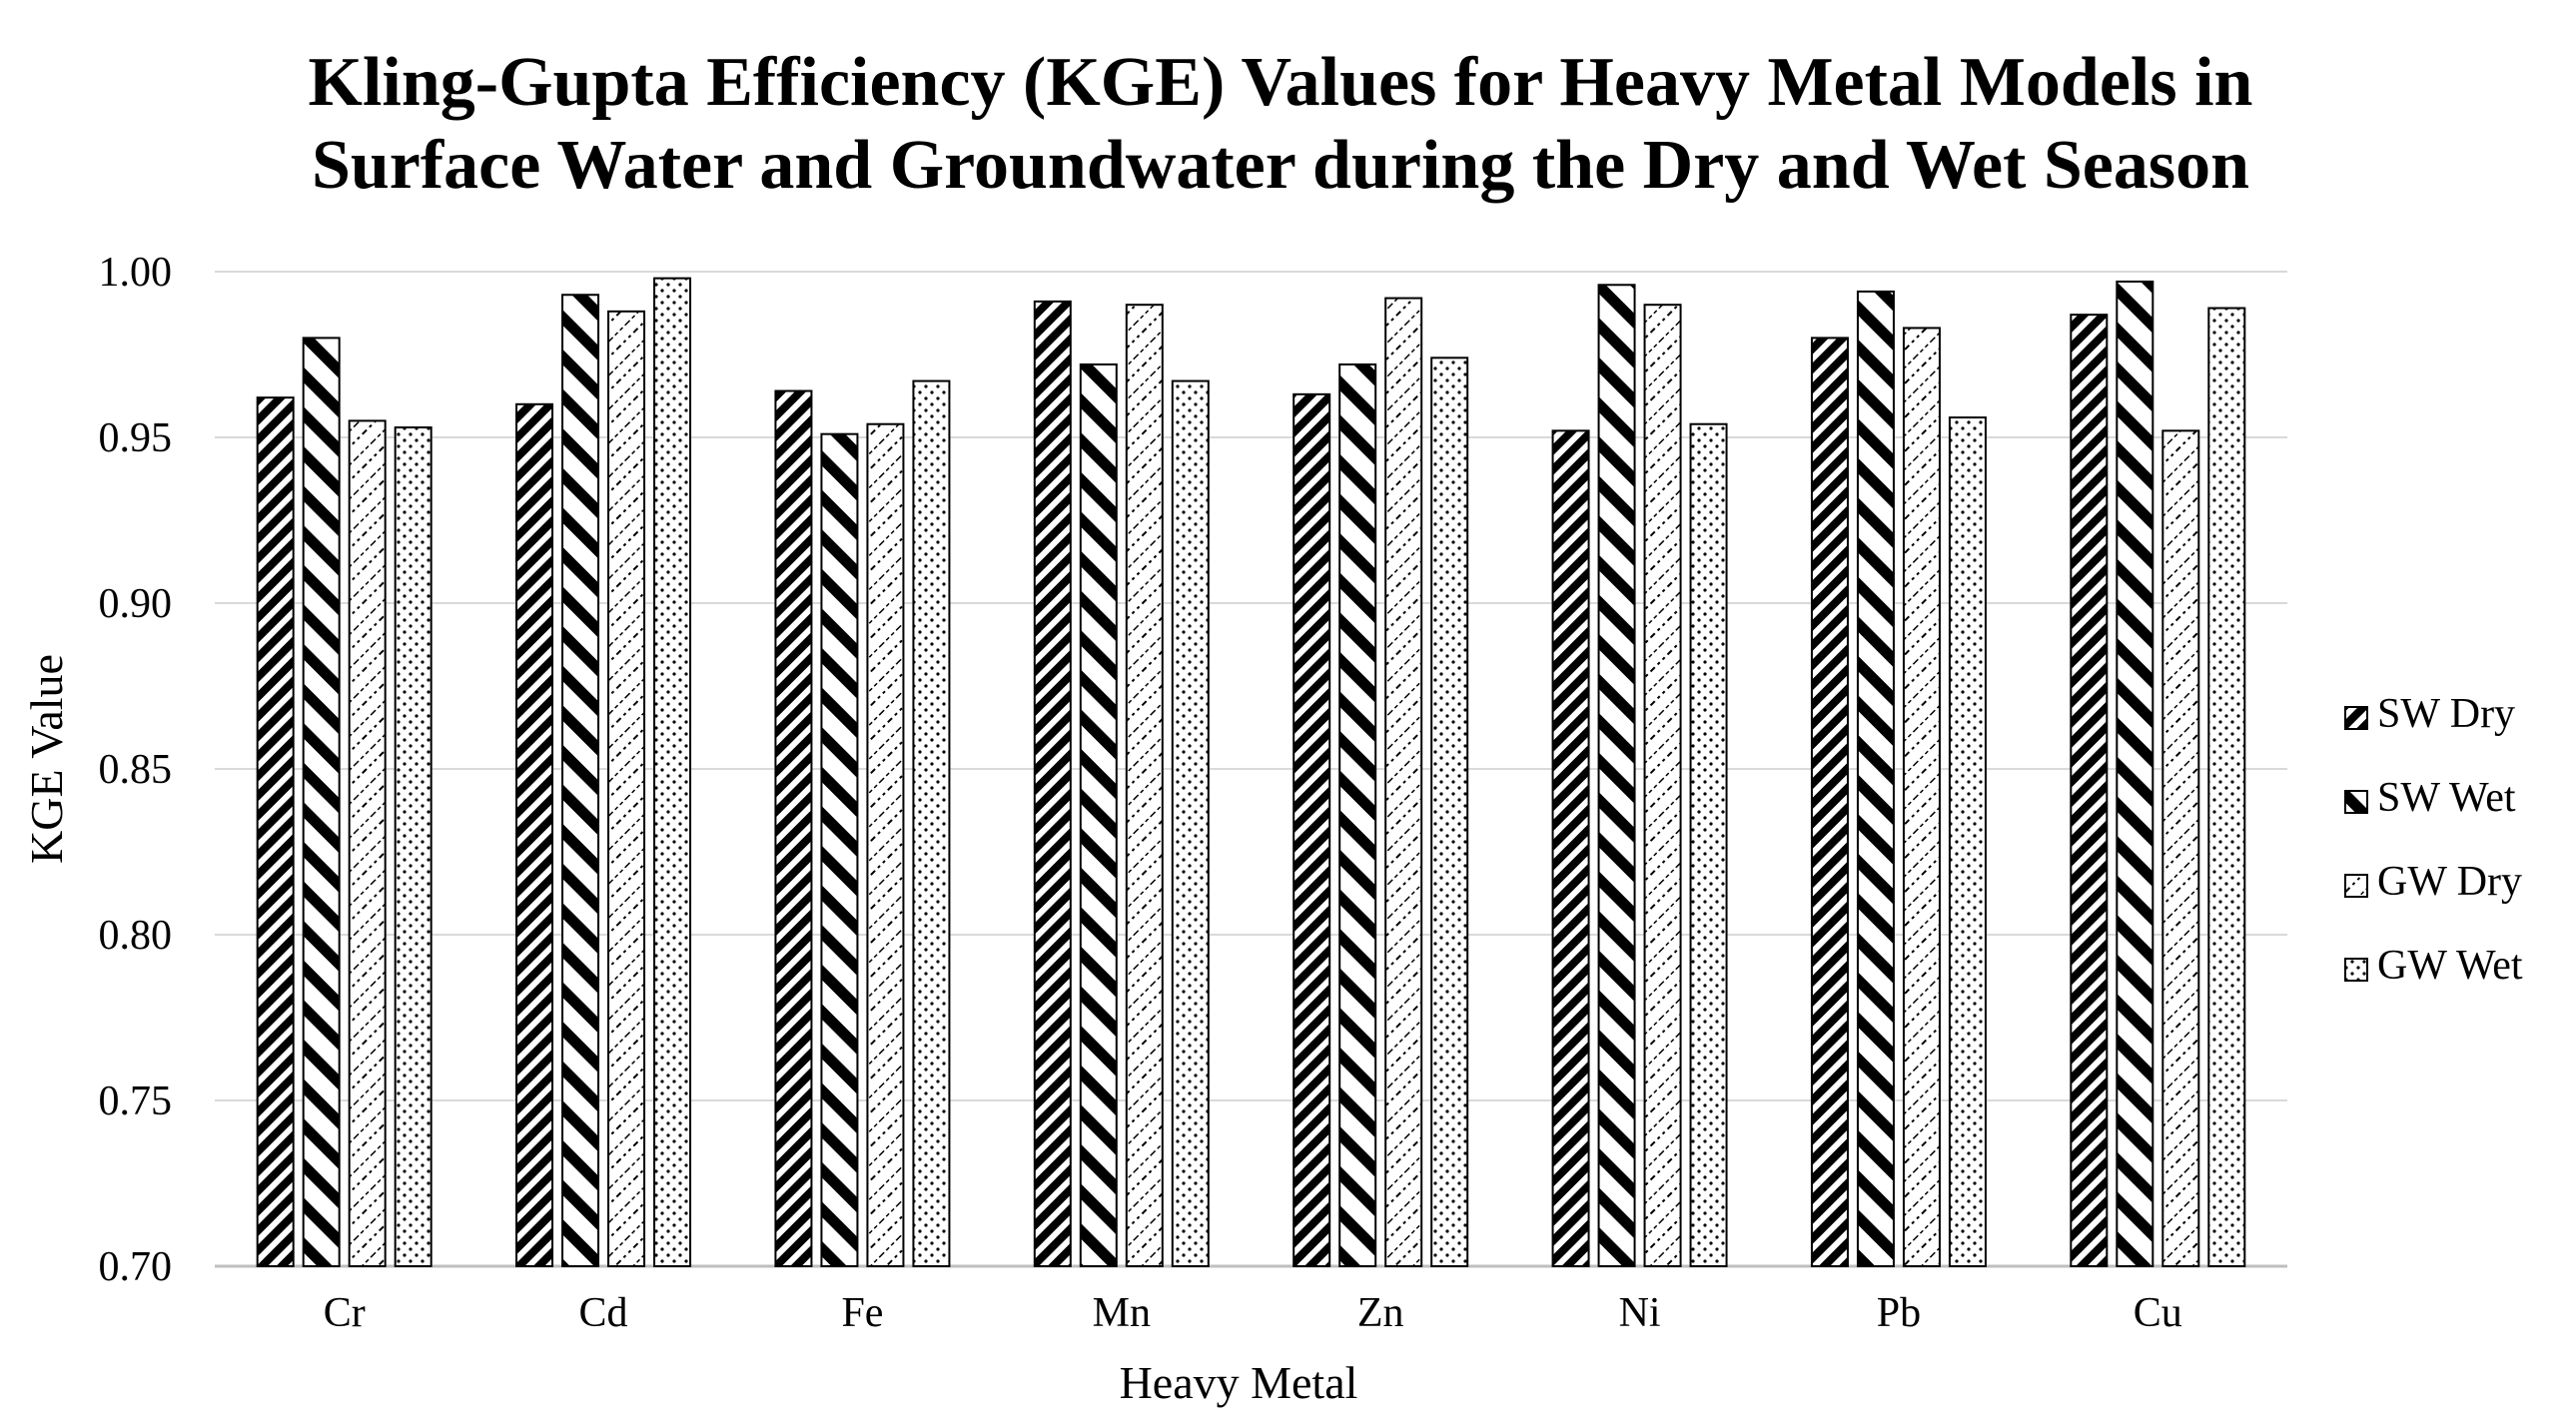  I want to click on x-tick-label: Mn, so click(1122, 1313).